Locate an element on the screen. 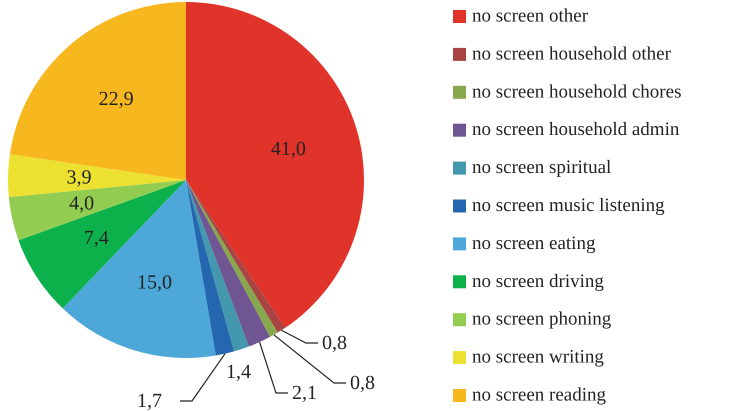  data-label: 1,4 is located at coordinates (238, 372).